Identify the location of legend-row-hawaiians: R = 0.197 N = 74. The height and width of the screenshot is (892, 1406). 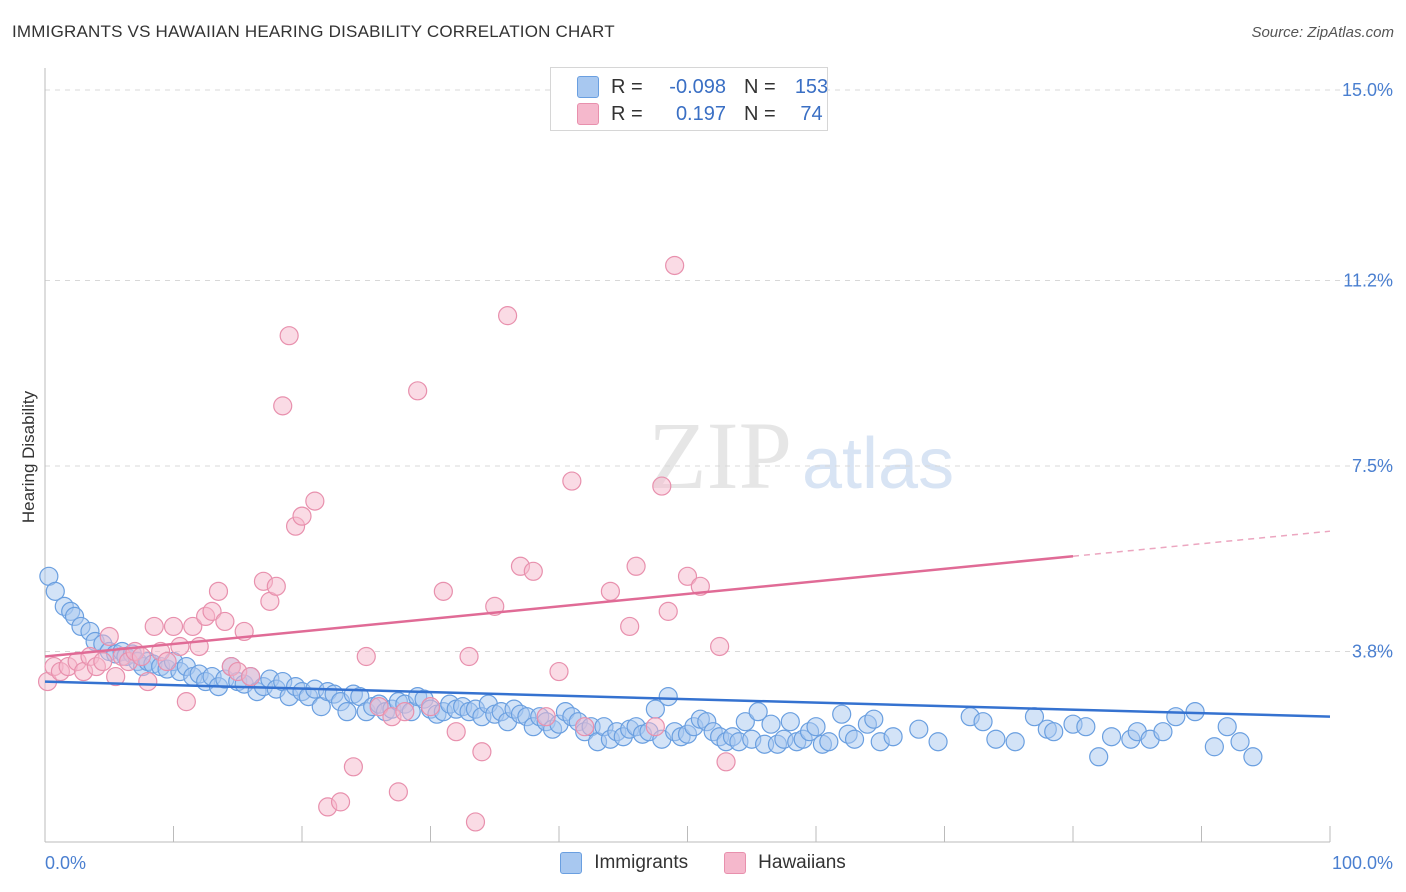
(705, 114).